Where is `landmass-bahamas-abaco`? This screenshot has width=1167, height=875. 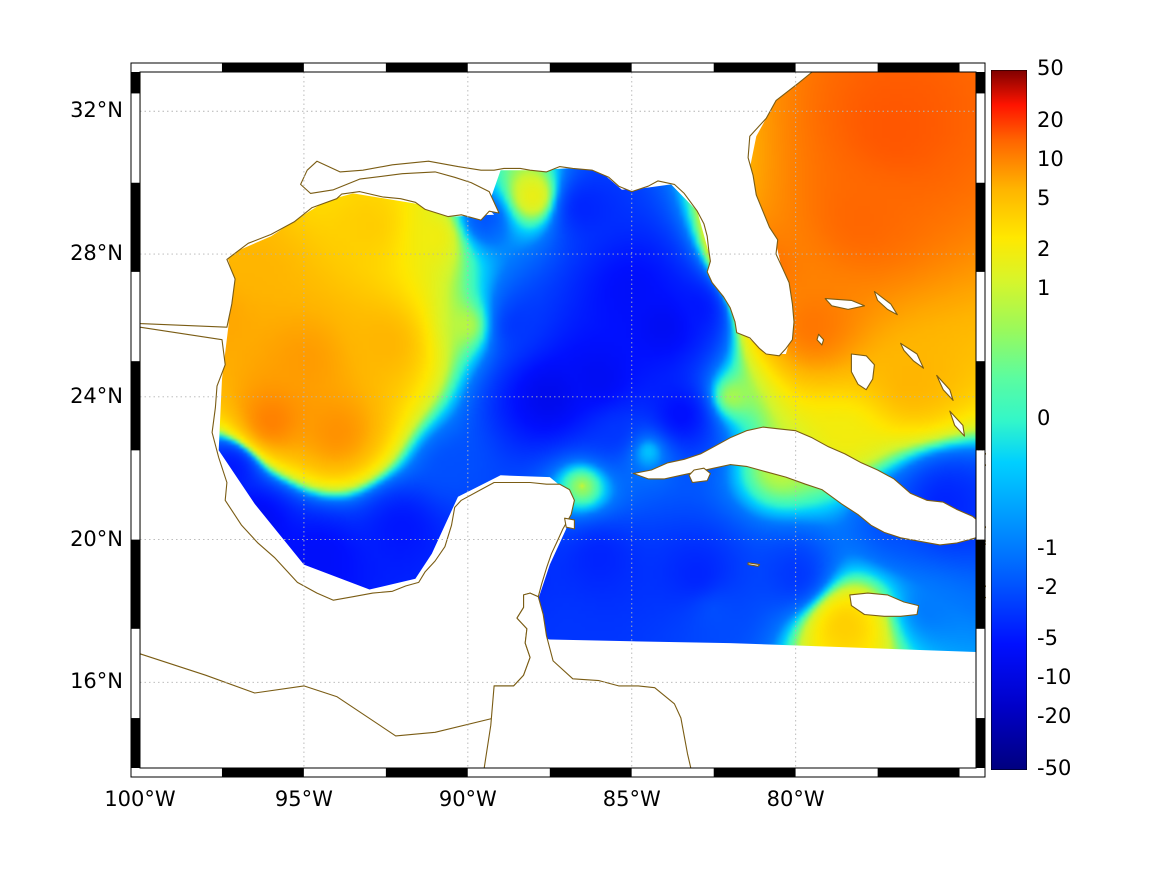
landmass-bahamas-abaco is located at coordinates (885, 303).